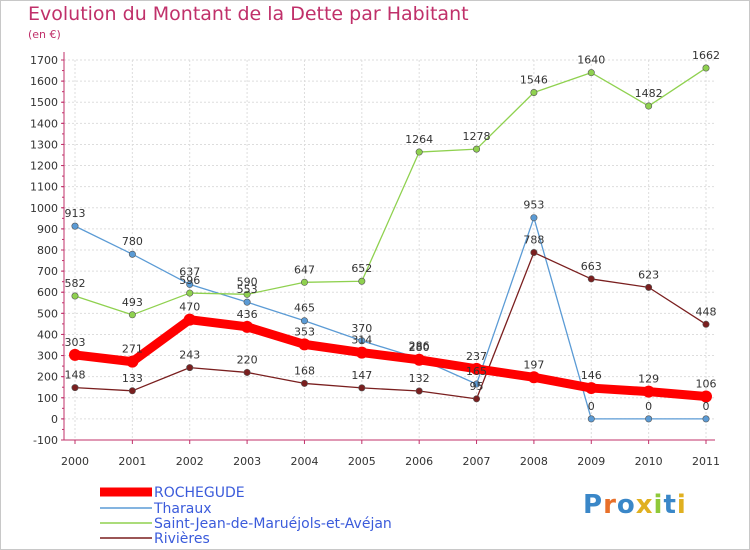 Image resolution: width=750 pixels, height=550 pixels. I want to click on logo-letter: P, so click(593, 505).